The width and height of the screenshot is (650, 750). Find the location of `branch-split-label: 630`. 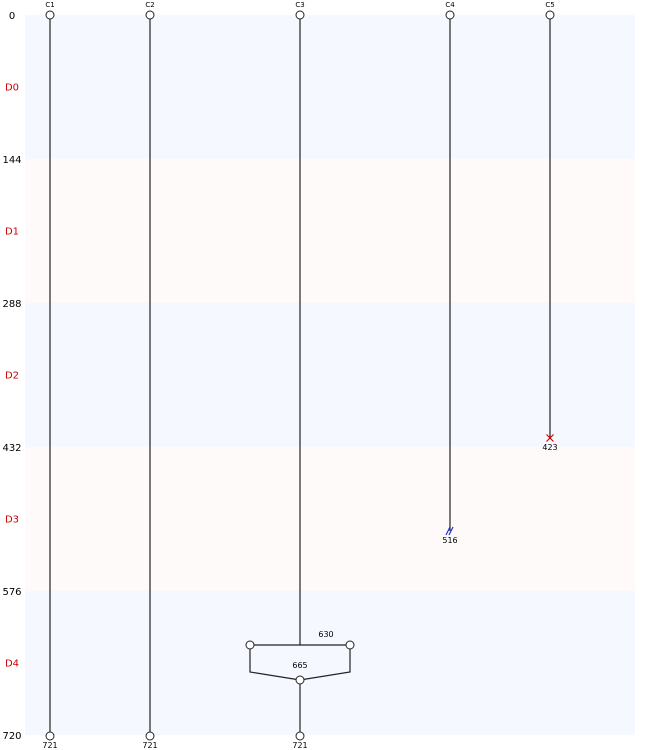

branch-split-label: 630 is located at coordinates (325, 634).